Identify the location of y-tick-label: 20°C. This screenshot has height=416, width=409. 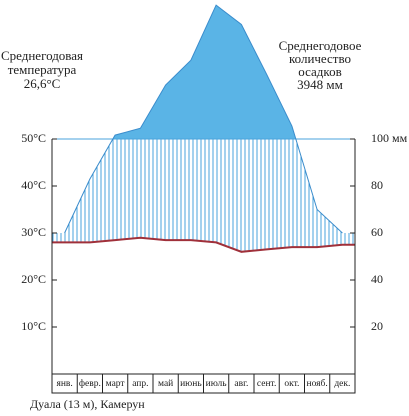
(33, 279).